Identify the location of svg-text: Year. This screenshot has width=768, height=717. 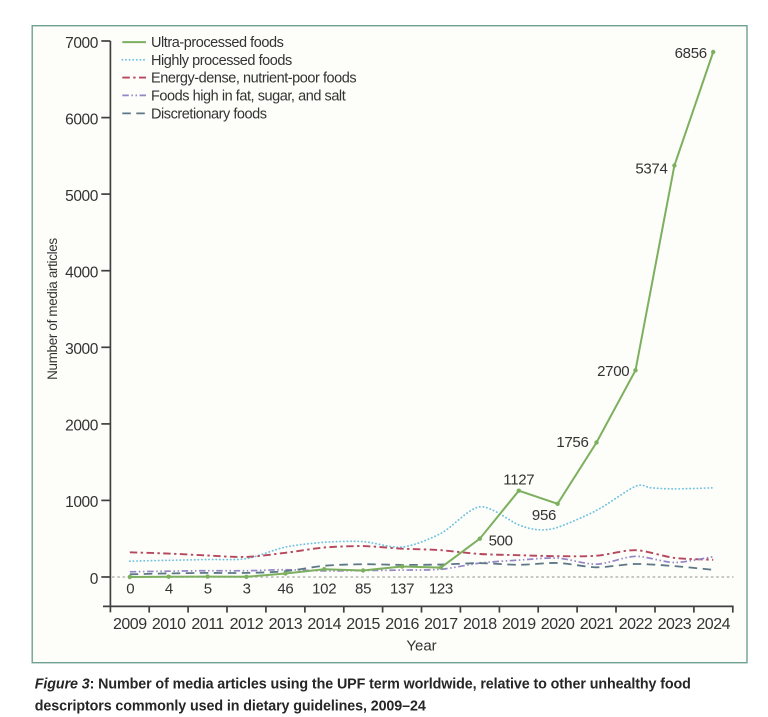
(421, 646).